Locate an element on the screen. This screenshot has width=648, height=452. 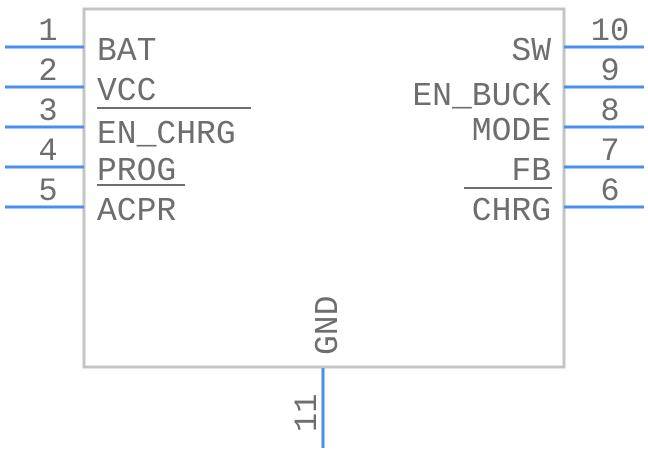
pin-name-5: ACPR is located at coordinates (136, 211).